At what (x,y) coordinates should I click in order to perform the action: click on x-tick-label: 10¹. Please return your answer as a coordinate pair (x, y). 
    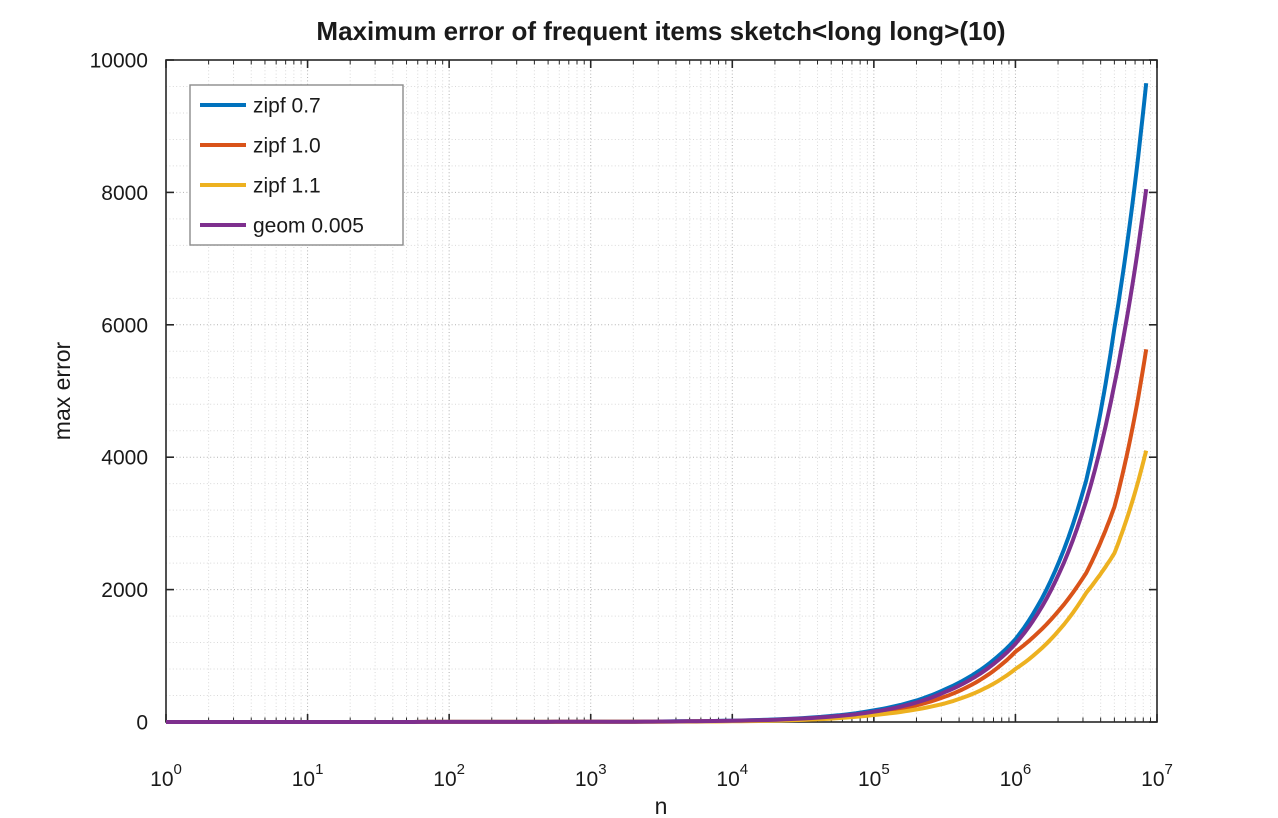
    Looking at the image, I should click on (308, 776).